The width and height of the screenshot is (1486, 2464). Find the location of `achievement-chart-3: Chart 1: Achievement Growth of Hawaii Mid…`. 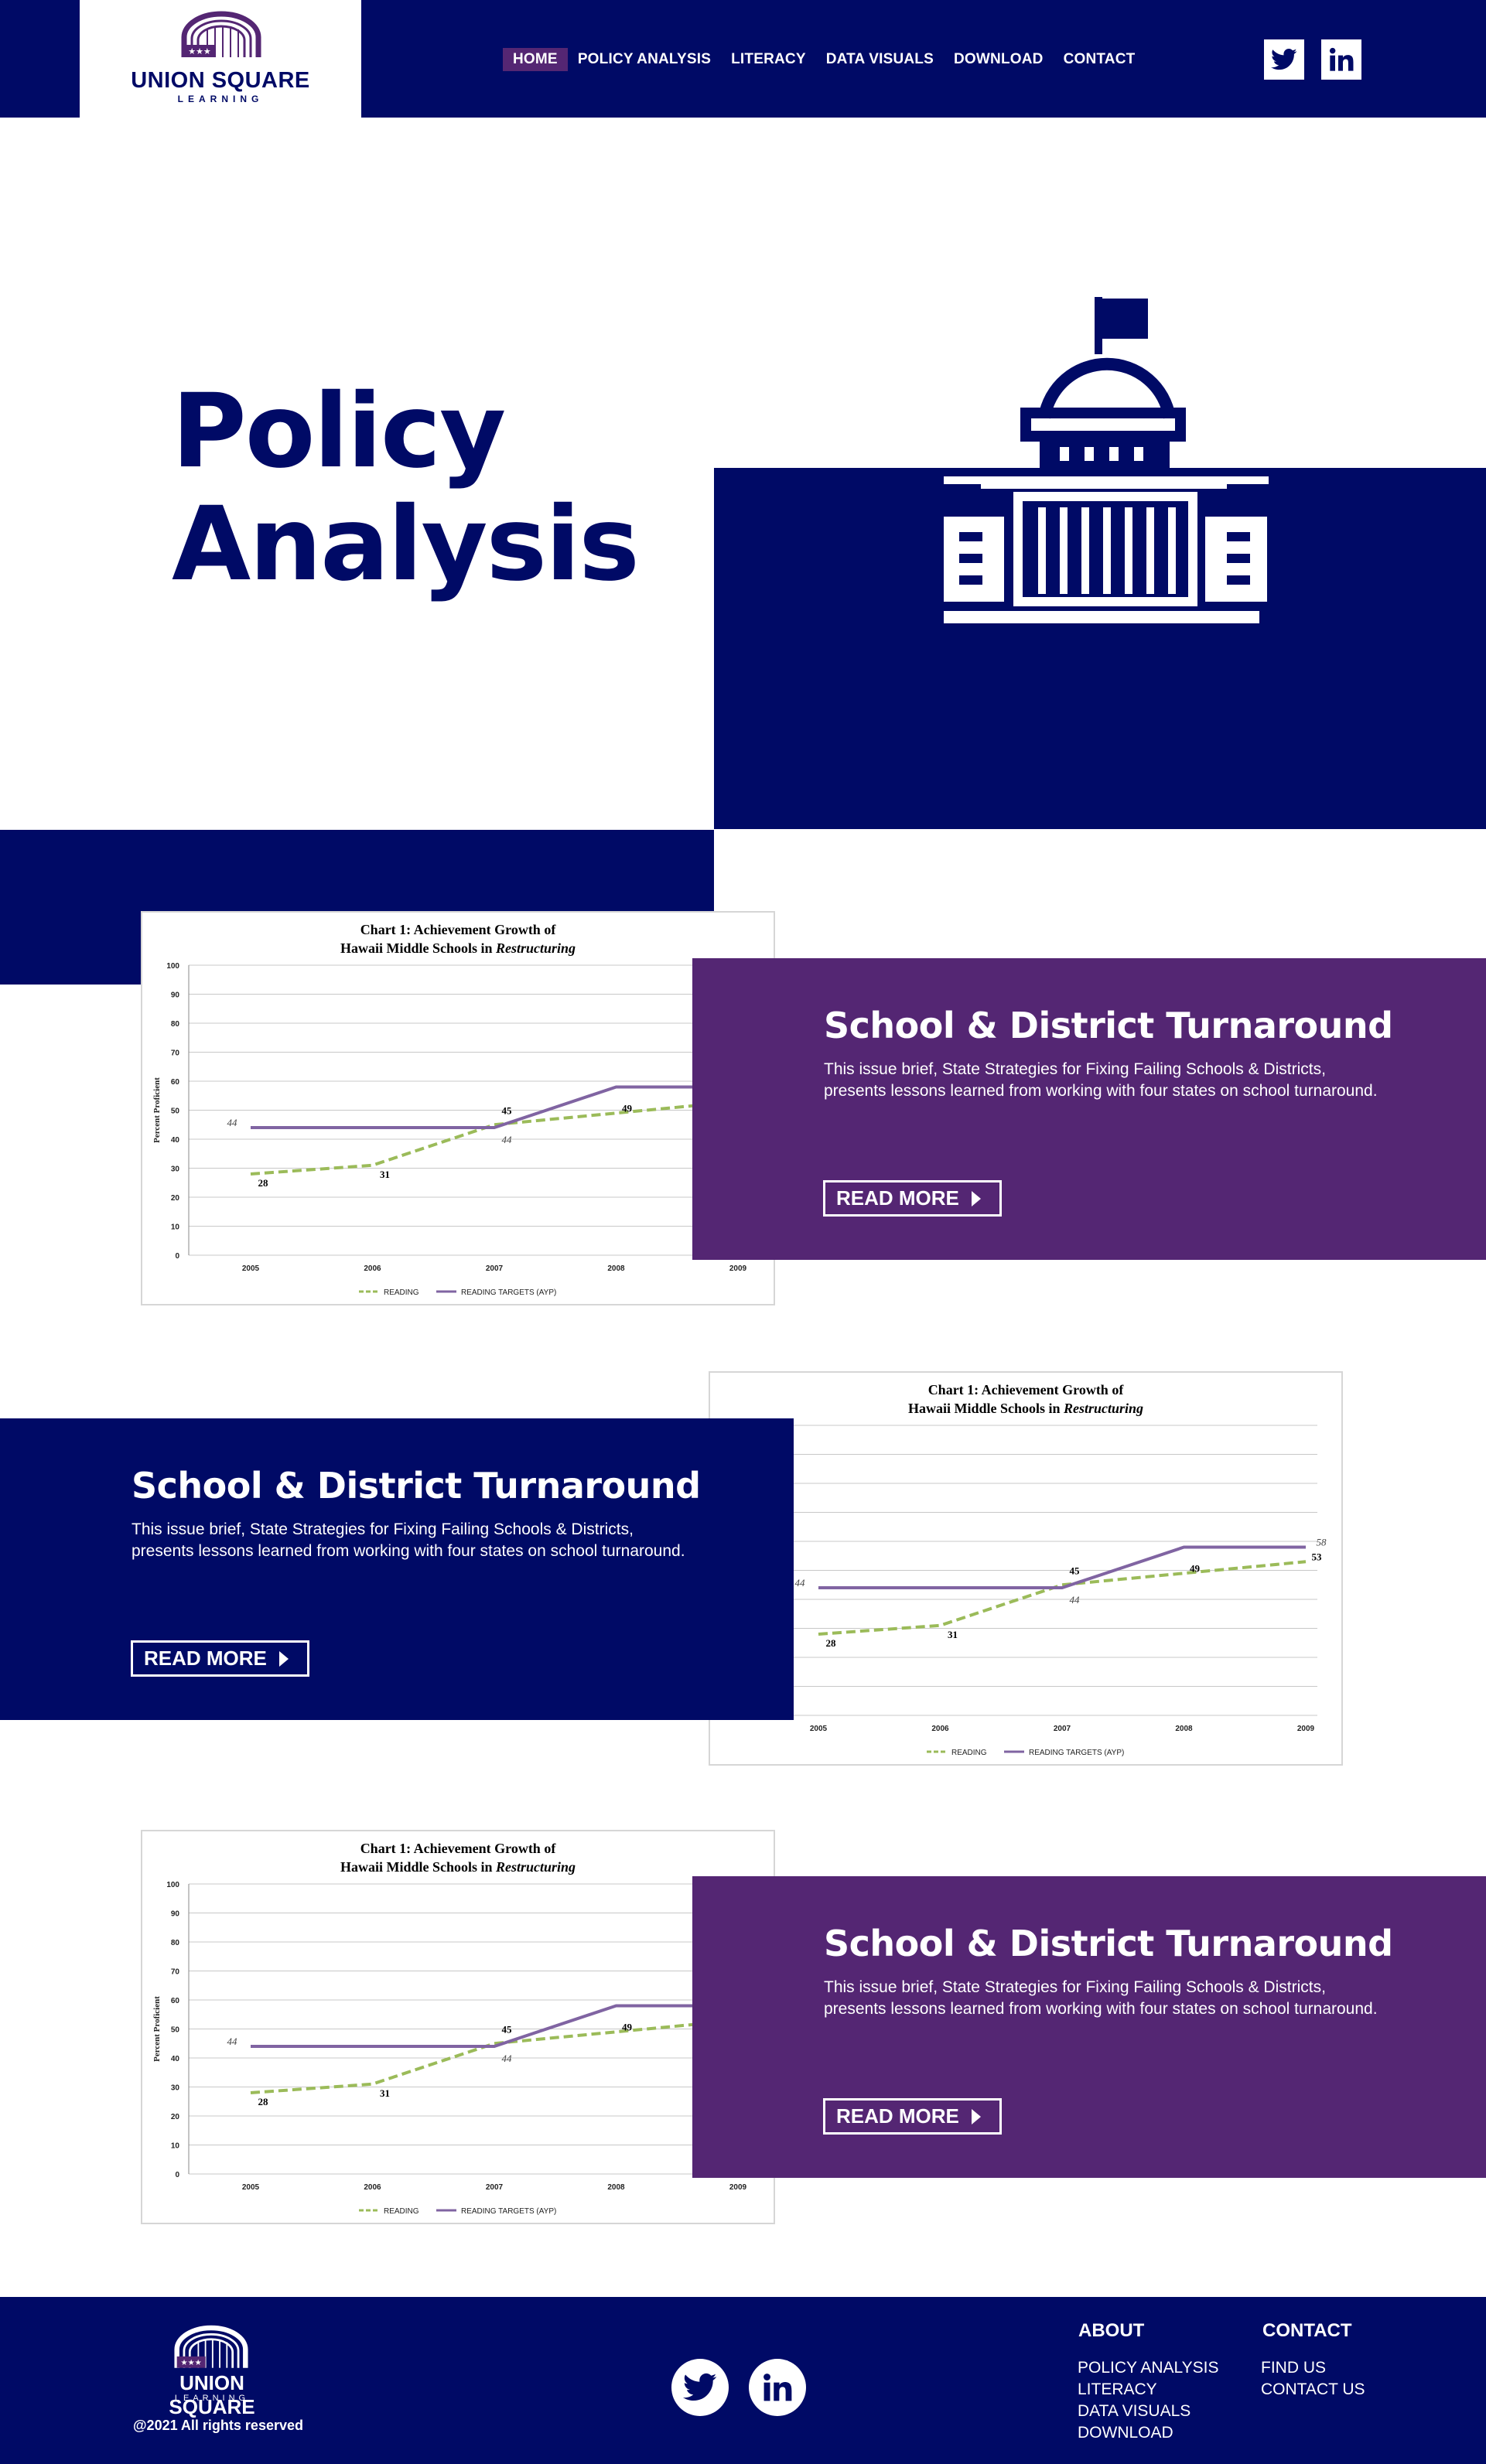

achievement-chart-3: Chart 1: Achievement Growth of Hawaii Mid… is located at coordinates (456, 2028).